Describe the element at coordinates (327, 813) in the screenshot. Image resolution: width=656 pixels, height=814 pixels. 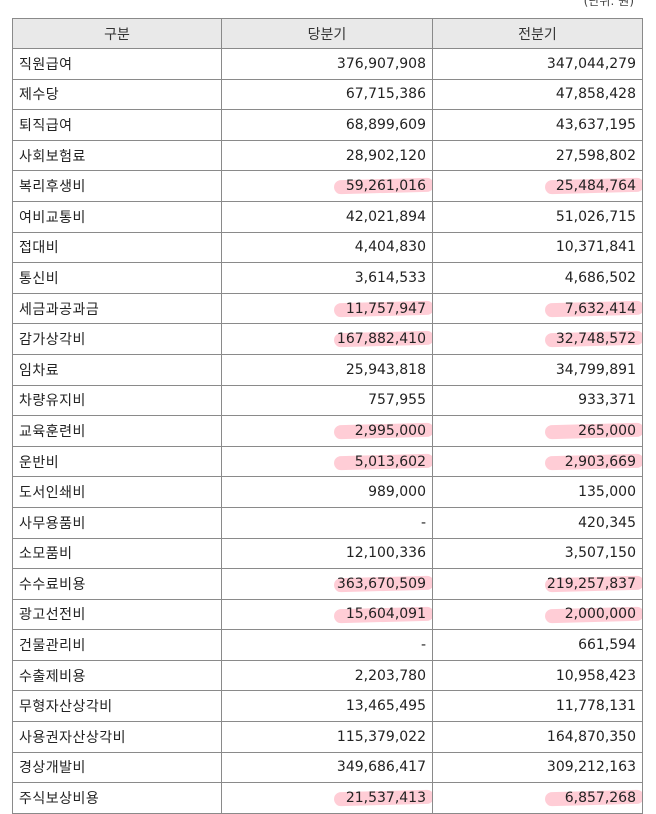
I see `table-continuation` at that location.